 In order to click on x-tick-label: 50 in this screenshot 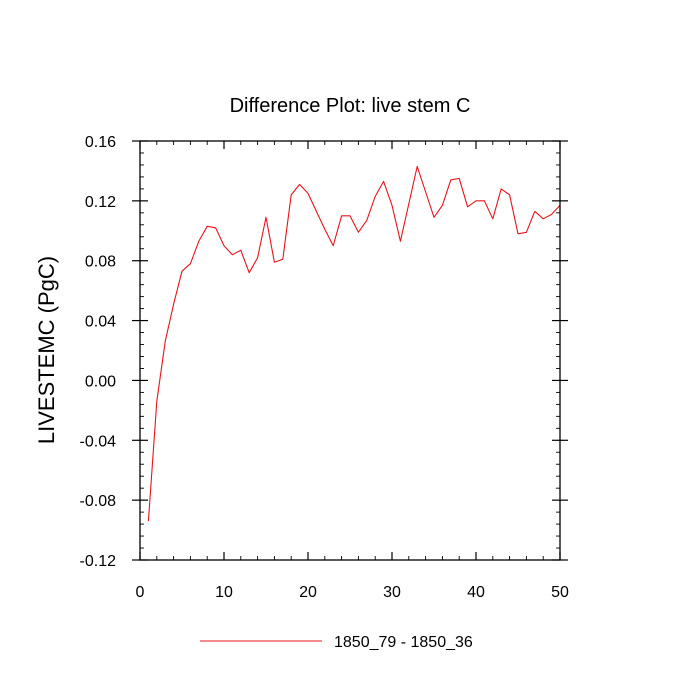, I will do `click(560, 592)`.